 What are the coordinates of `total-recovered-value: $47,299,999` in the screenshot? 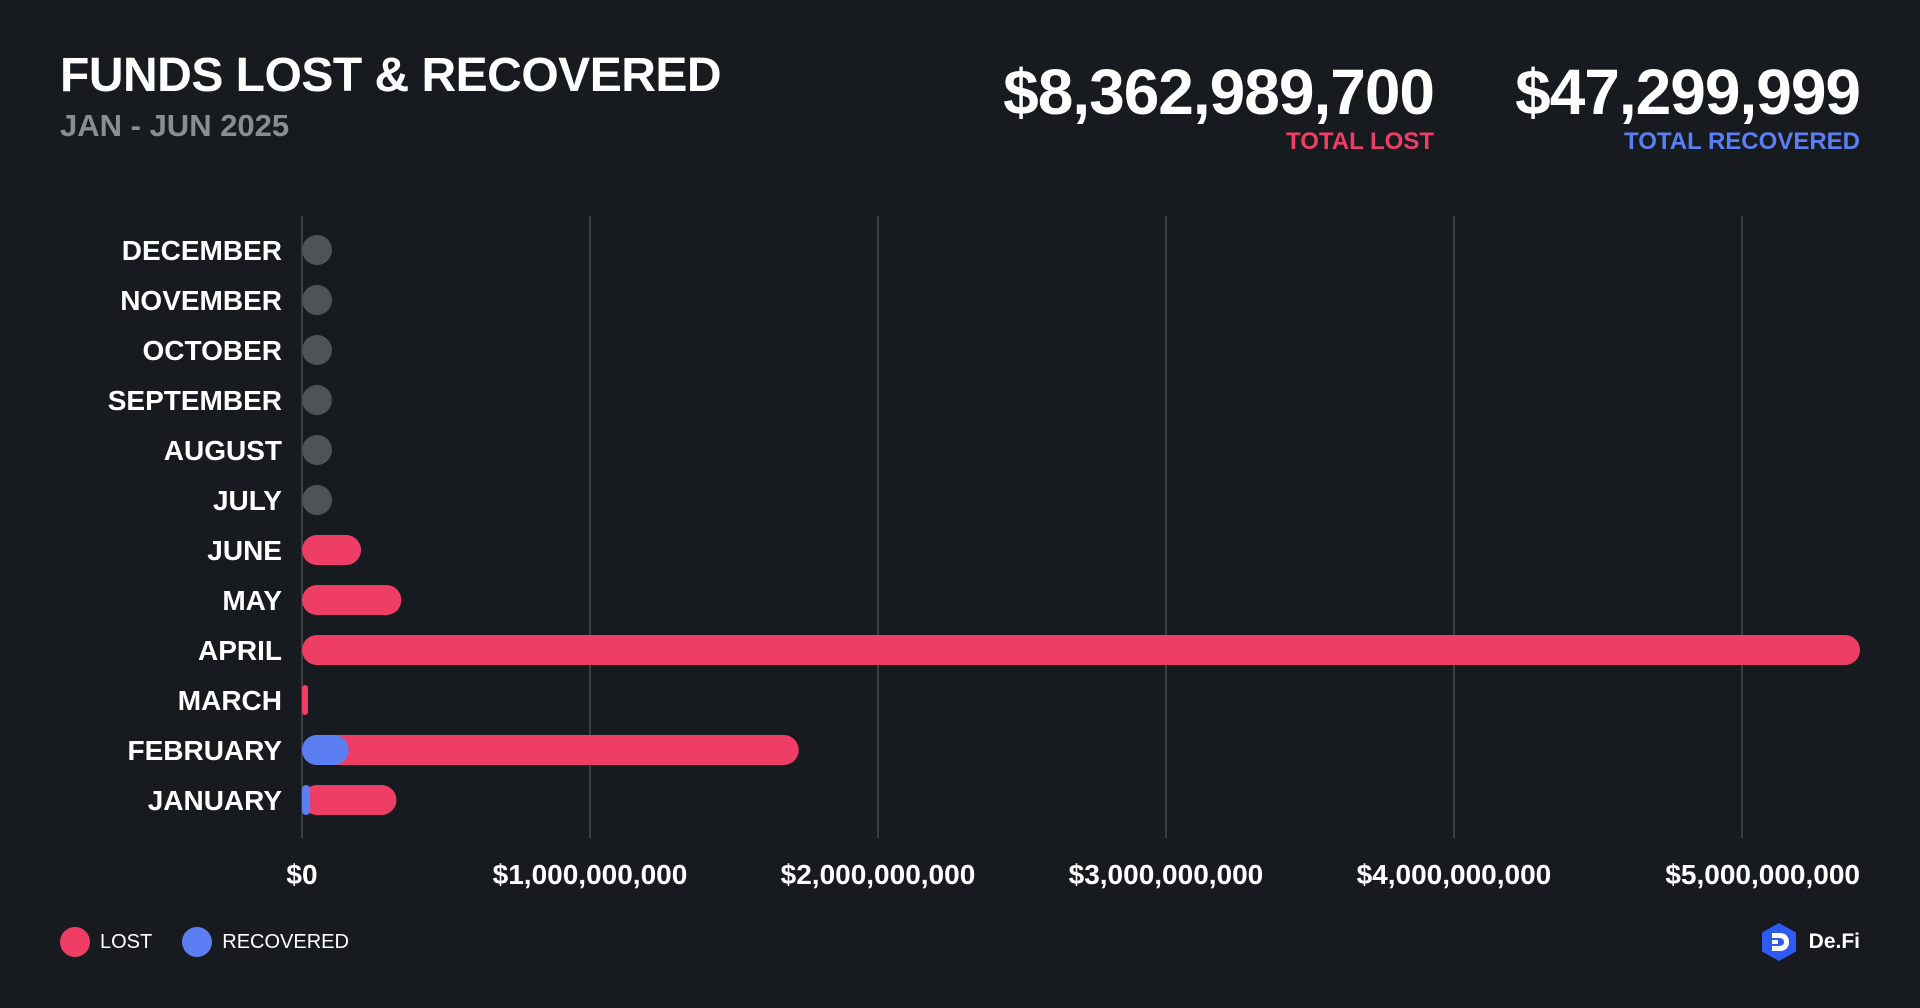 It's located at (1688, 92).